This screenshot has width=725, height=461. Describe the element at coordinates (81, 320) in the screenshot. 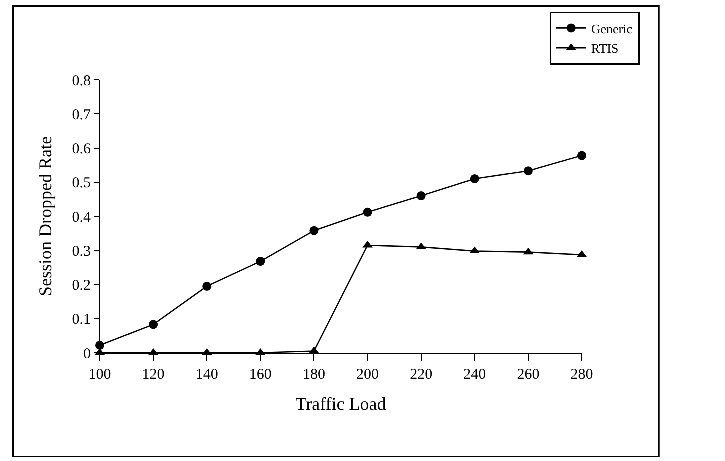

I see `y-tick-label: 0.1` at that location.